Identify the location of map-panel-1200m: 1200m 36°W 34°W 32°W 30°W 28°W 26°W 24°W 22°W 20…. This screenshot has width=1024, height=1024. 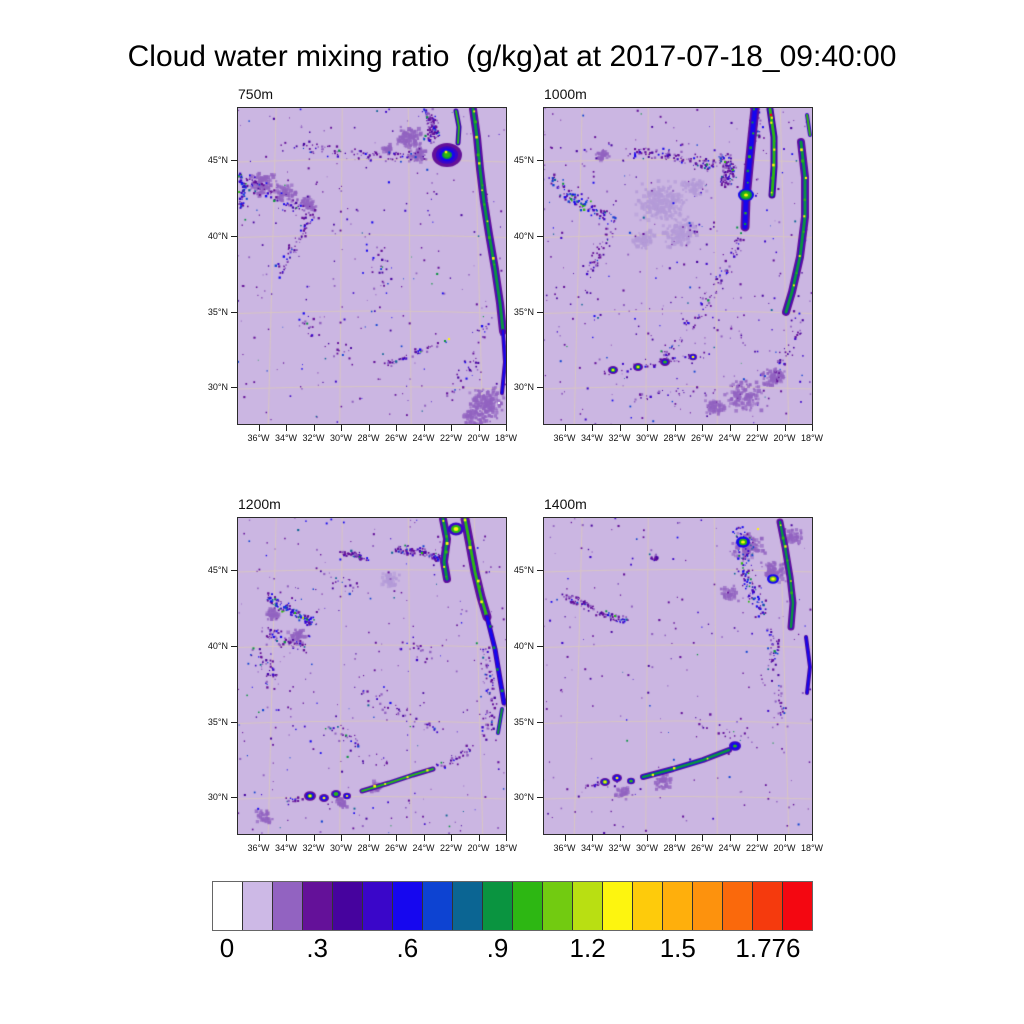
(362, 674).